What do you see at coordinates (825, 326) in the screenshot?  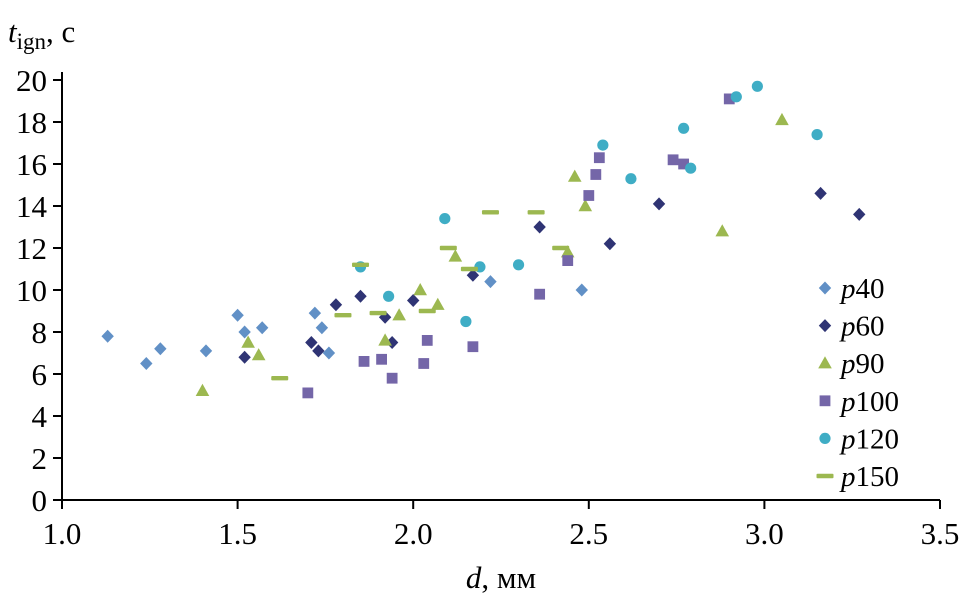 I see `legend-marker-p60` at bounding box center [825, 326].